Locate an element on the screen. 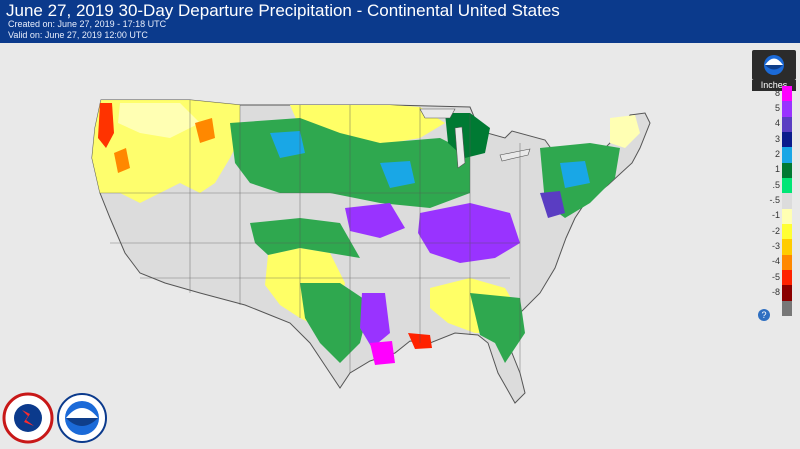  national-weather-service-logo is located at coordinates (28, 418).